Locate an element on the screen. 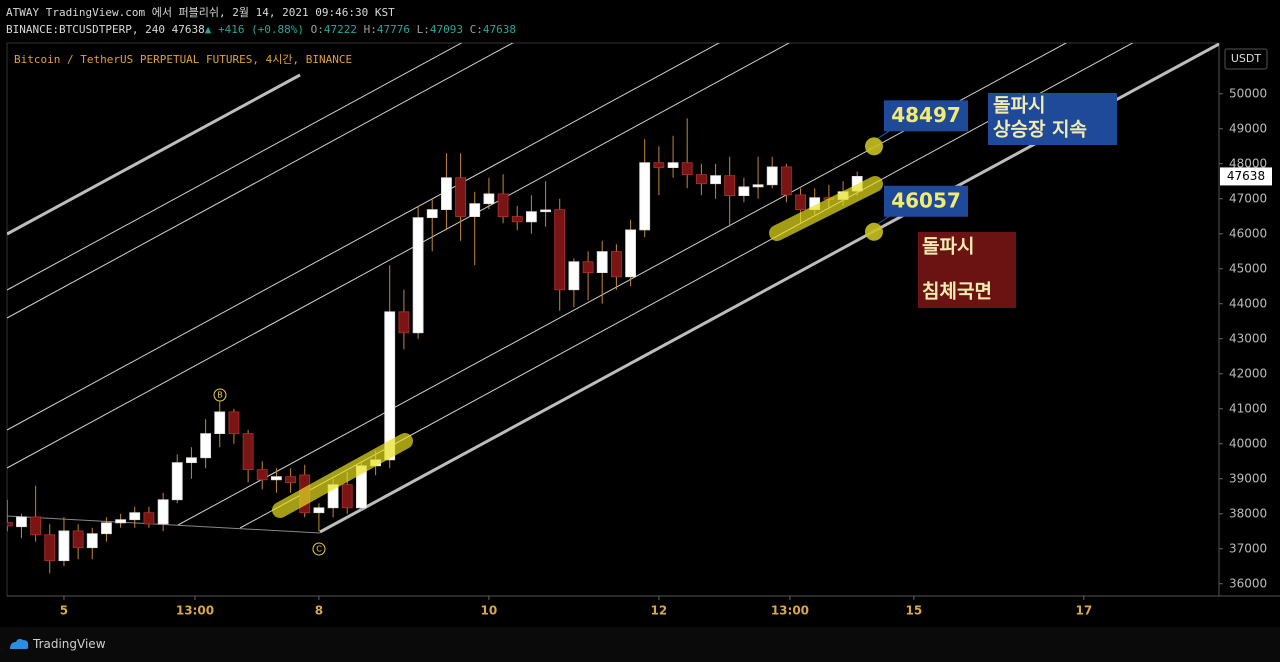  y-tick-label: 45000 is located at coordinates (1248, 268).